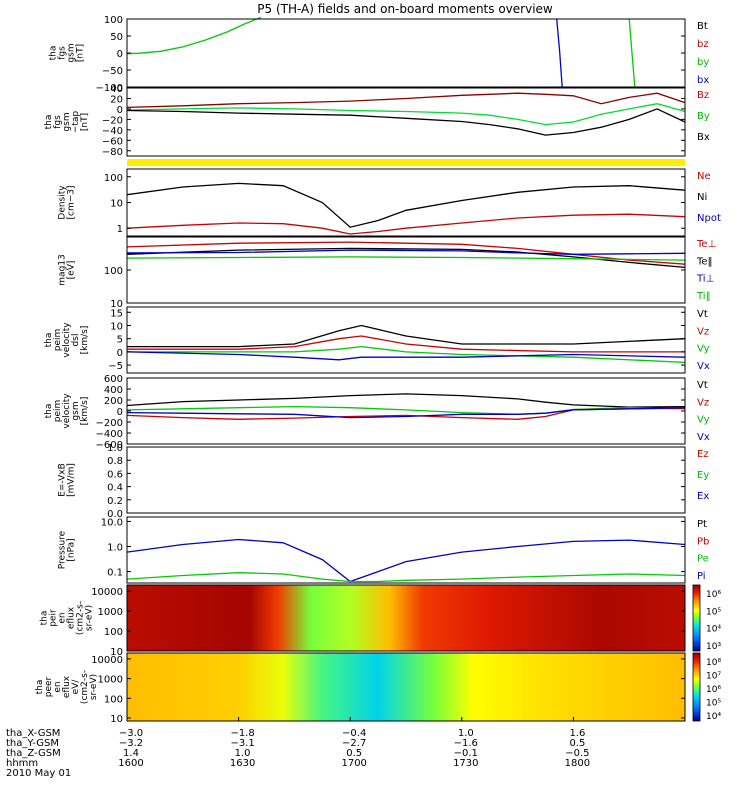 Image resolution: width=750 pixels, height=800 pixels. Describe the element at coordinates (115, 514) in the screenshot. I see `y-tick-label: 0.0` at that location.